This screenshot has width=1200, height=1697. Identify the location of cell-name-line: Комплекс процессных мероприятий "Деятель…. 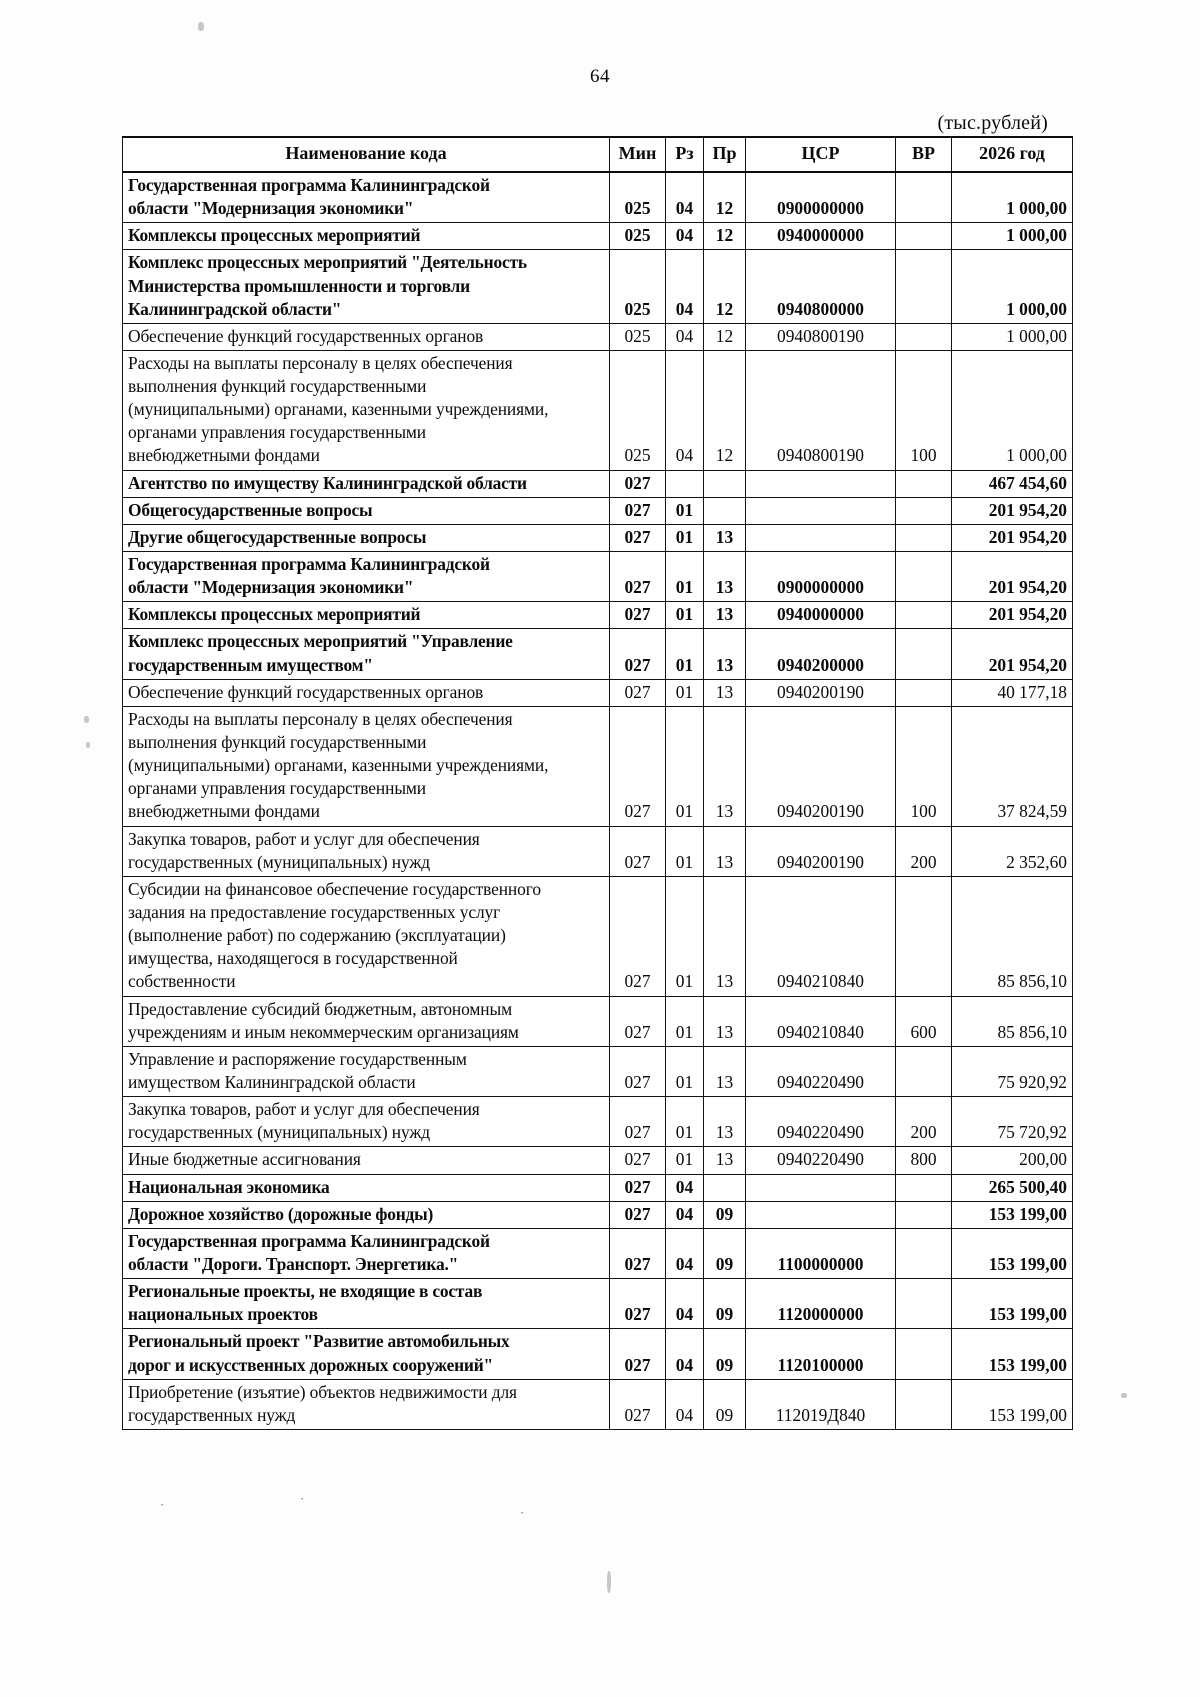
(327, 262).